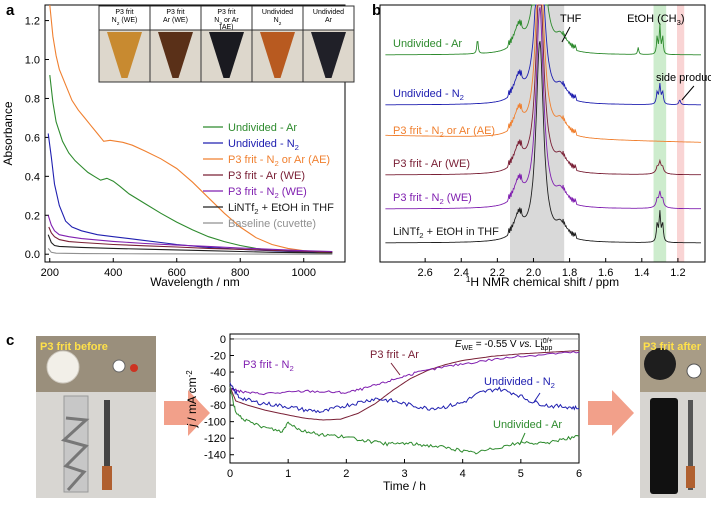 This screenshot has width=711, height=509. What do you see at coordinates (504, 345) in the screenshot?
I see `condition-label: EWE = -0.55 V vs. Li0/+ app` at bounding box center [504, 345].